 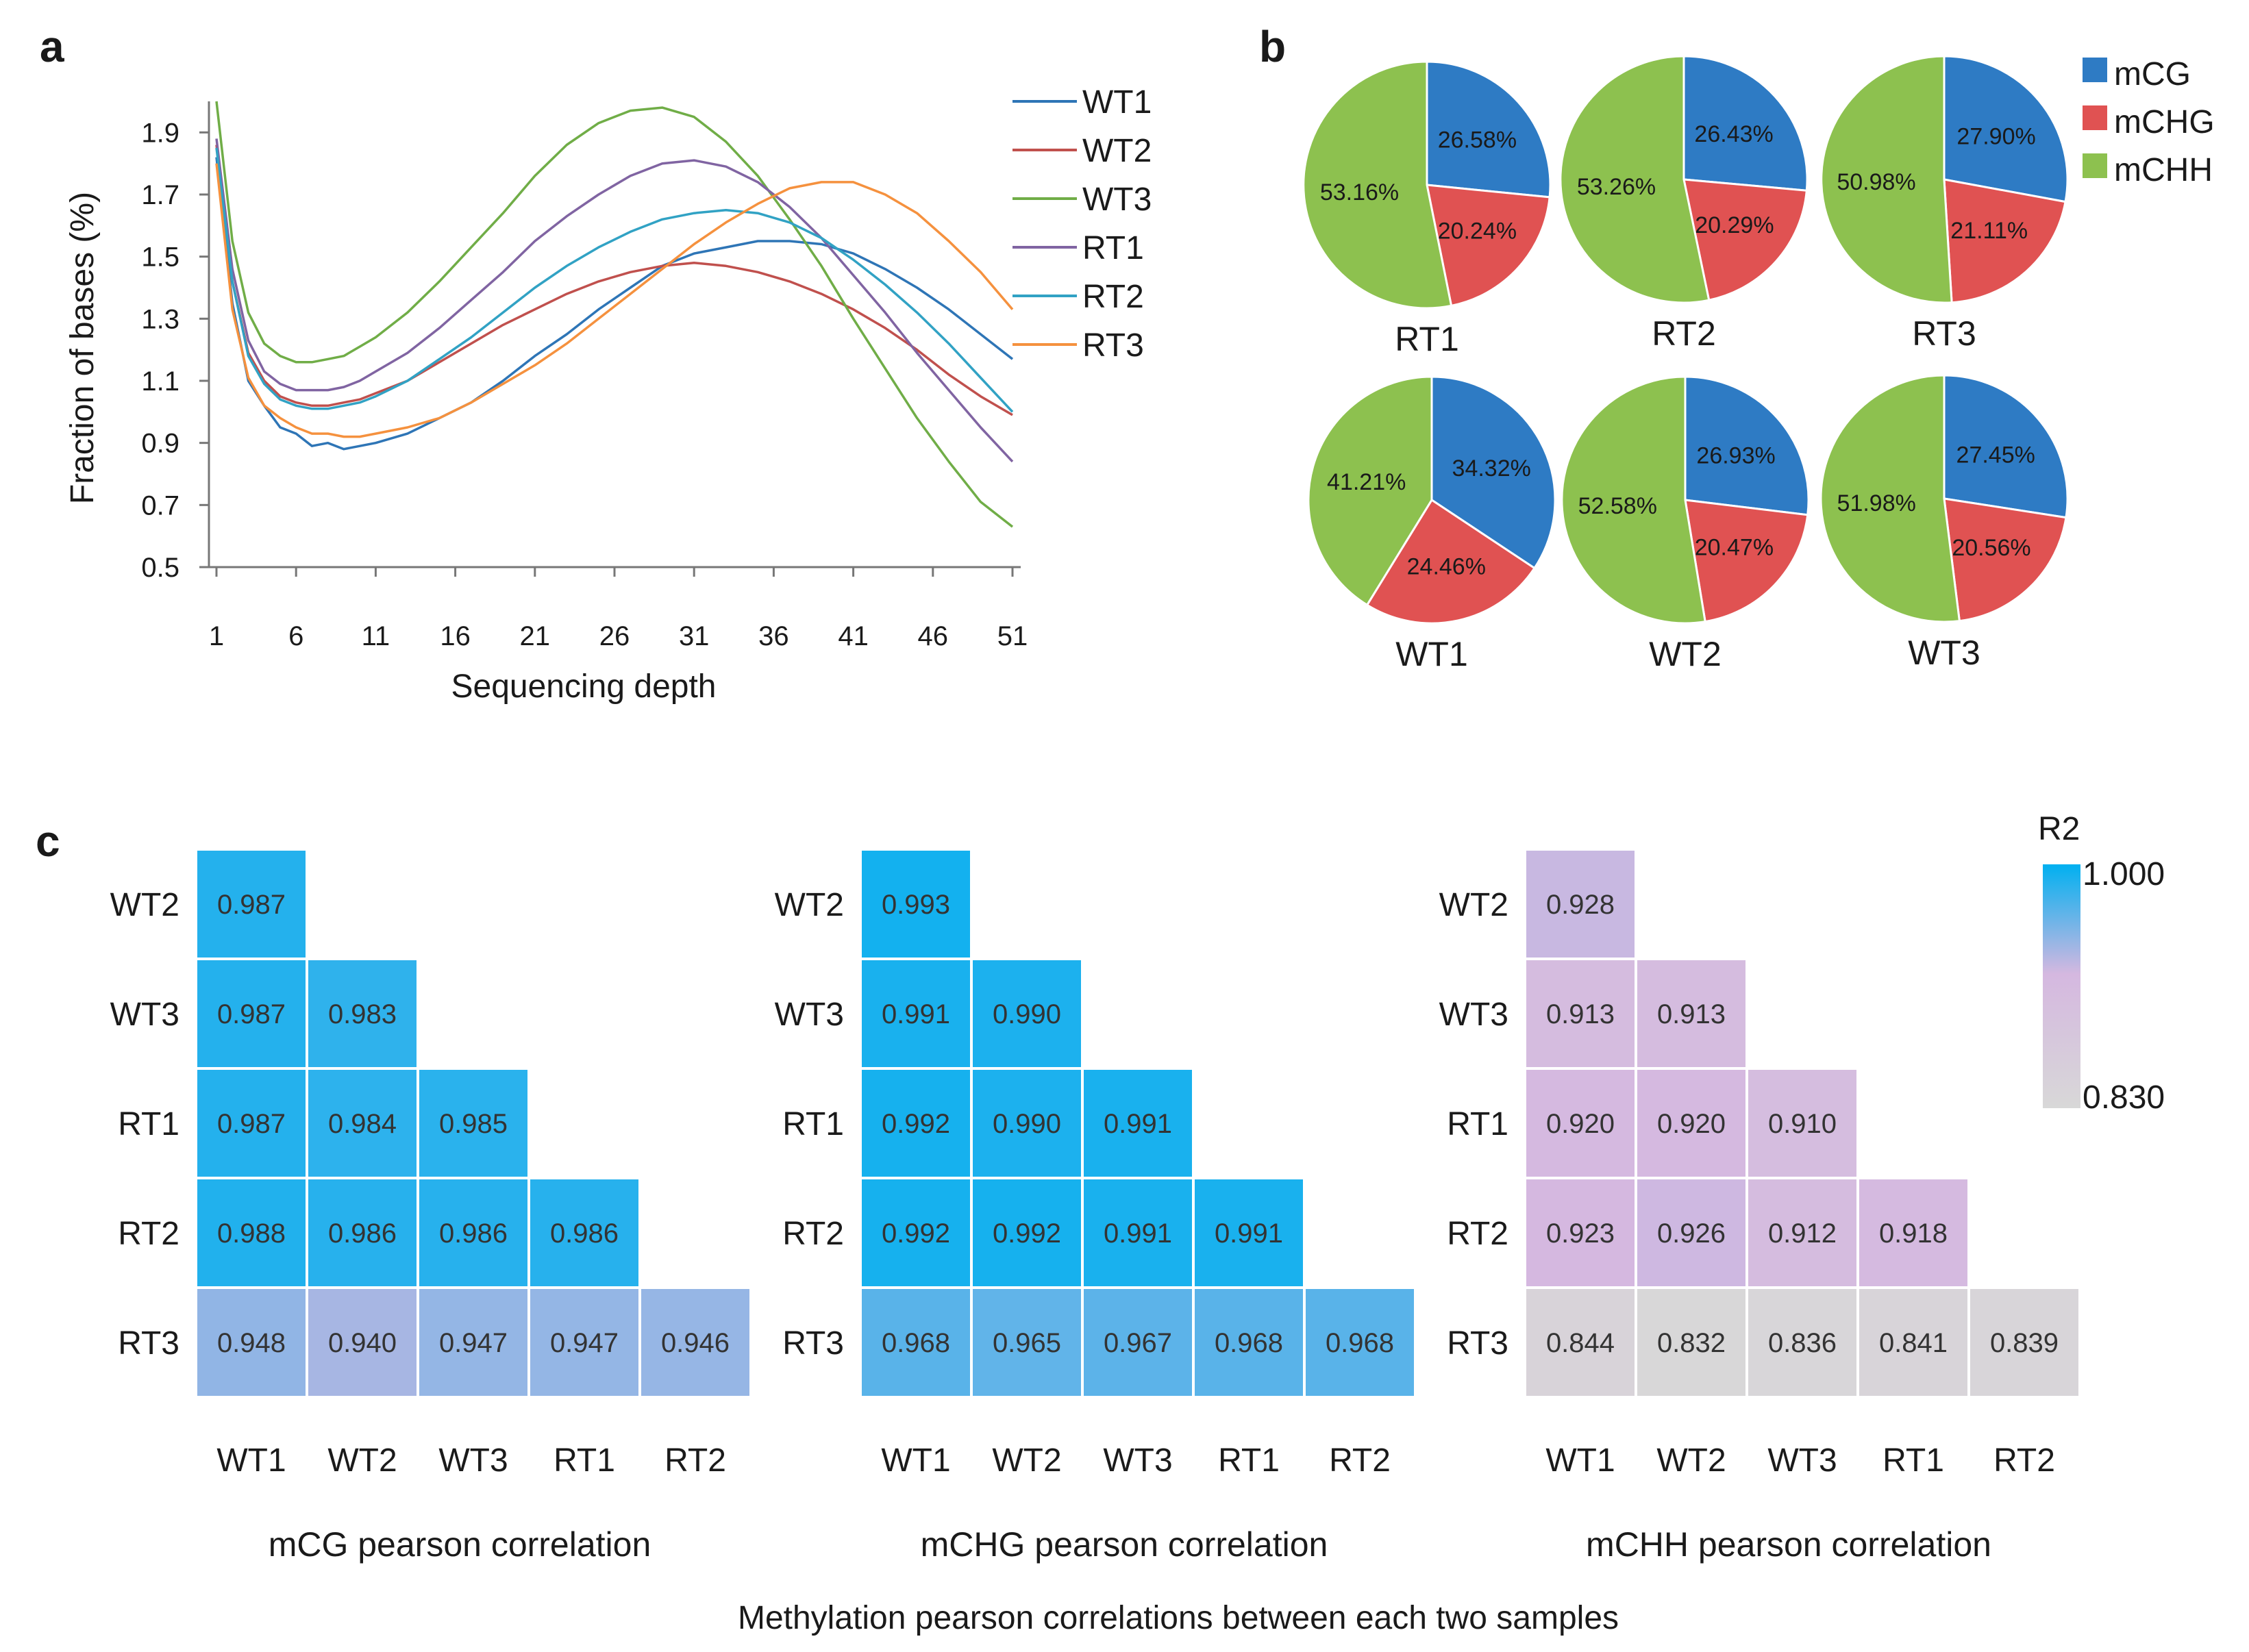 I want to click on pie-slice-label-mchh: 50.98%, so click(x=1876, y=182).